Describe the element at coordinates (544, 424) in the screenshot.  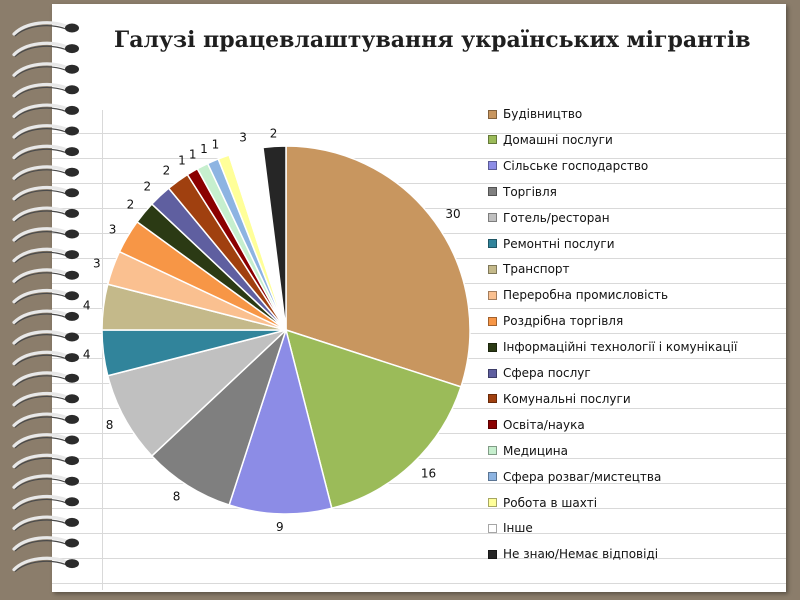
I see `legend-label: Освіта/наука` at that location.